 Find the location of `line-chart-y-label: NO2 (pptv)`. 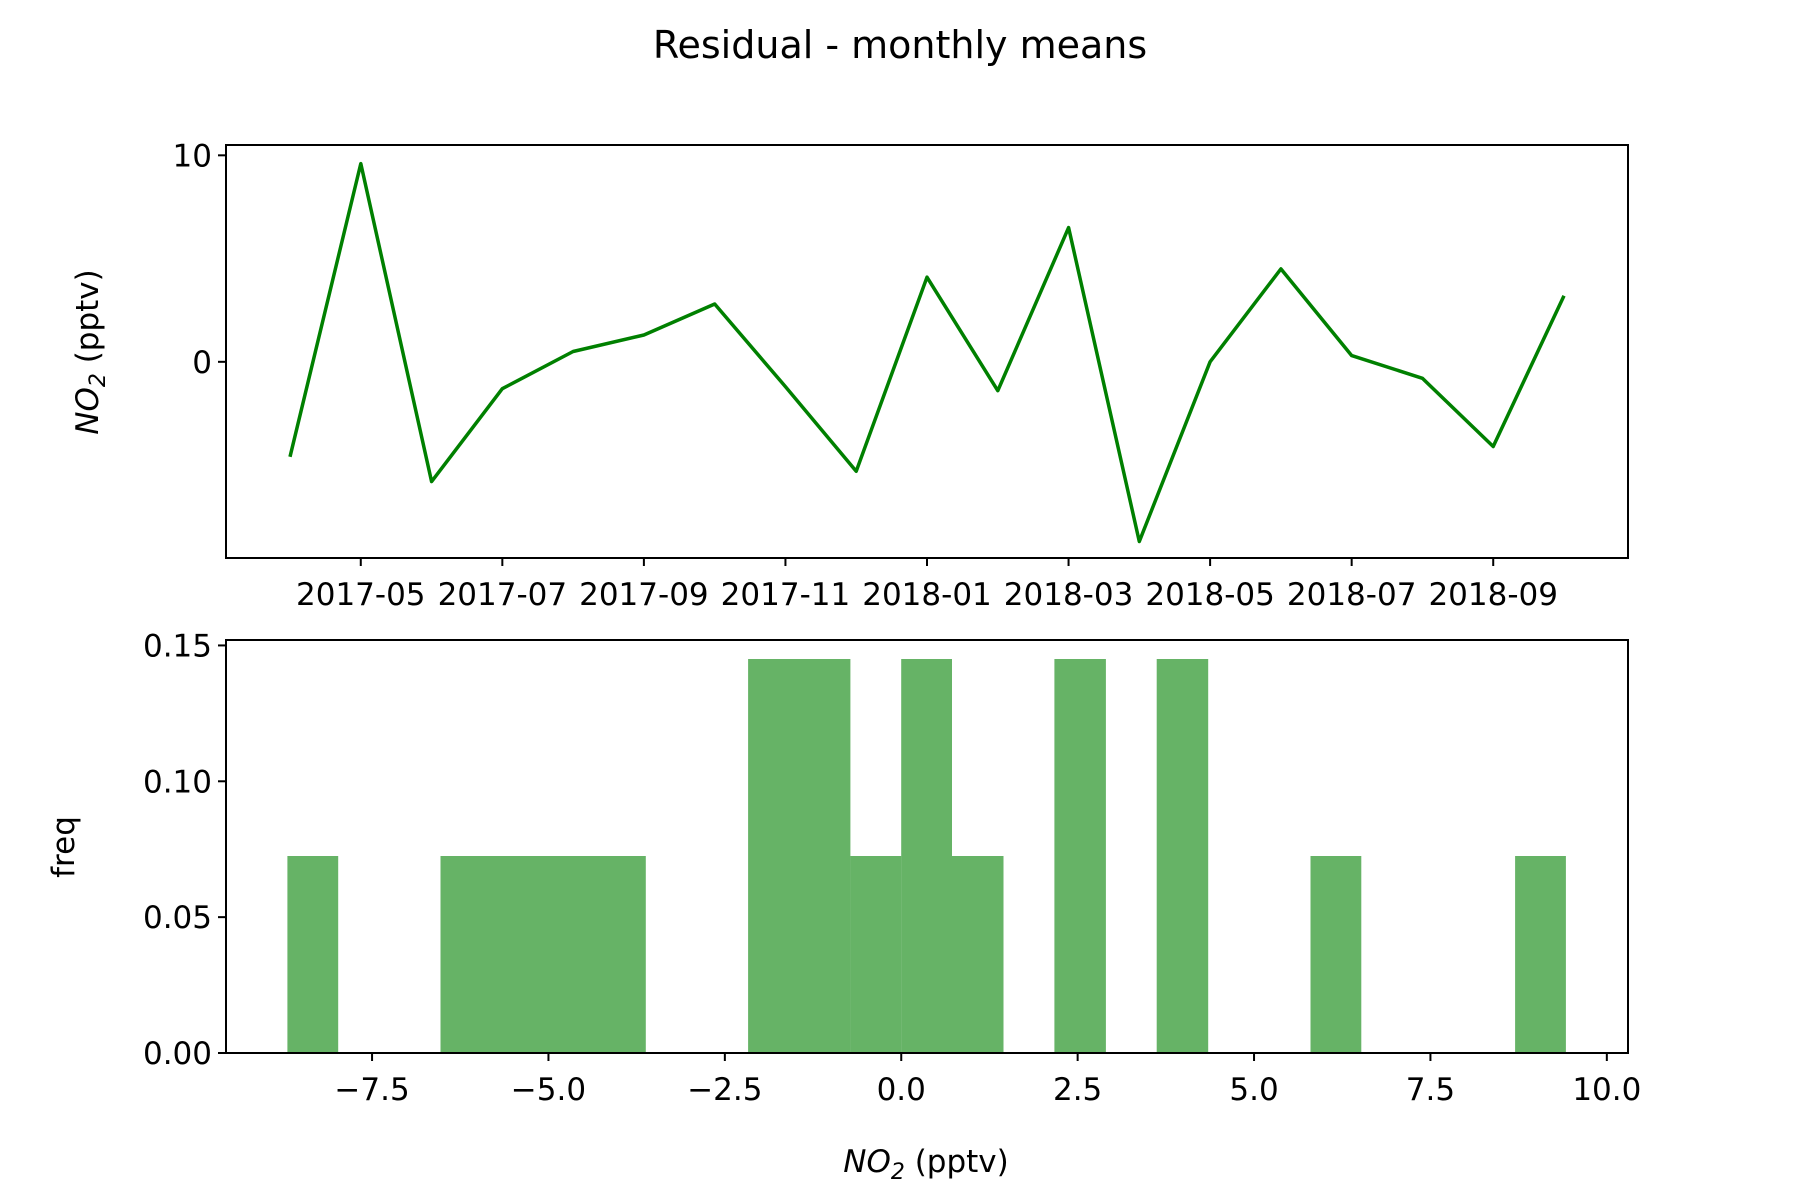

line-chart-y-label: NO2 (pptv) is located at coordinates (90, 352).